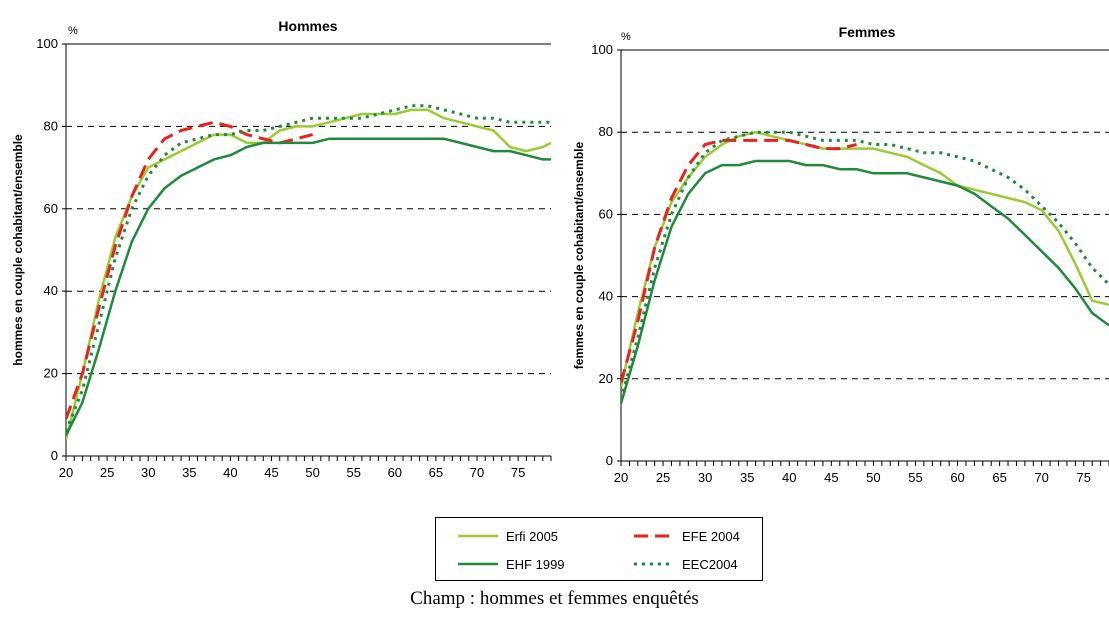 The image size is (1109, 617). I want to click on hommes-xtick-label-30: 30, so click(148, 472).